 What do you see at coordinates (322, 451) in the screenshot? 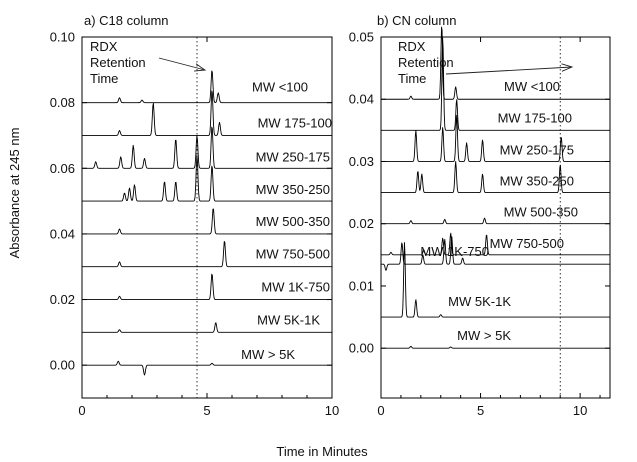
I see `figure-xlabel: Time in Minutes` at bounding box center [322, 451].